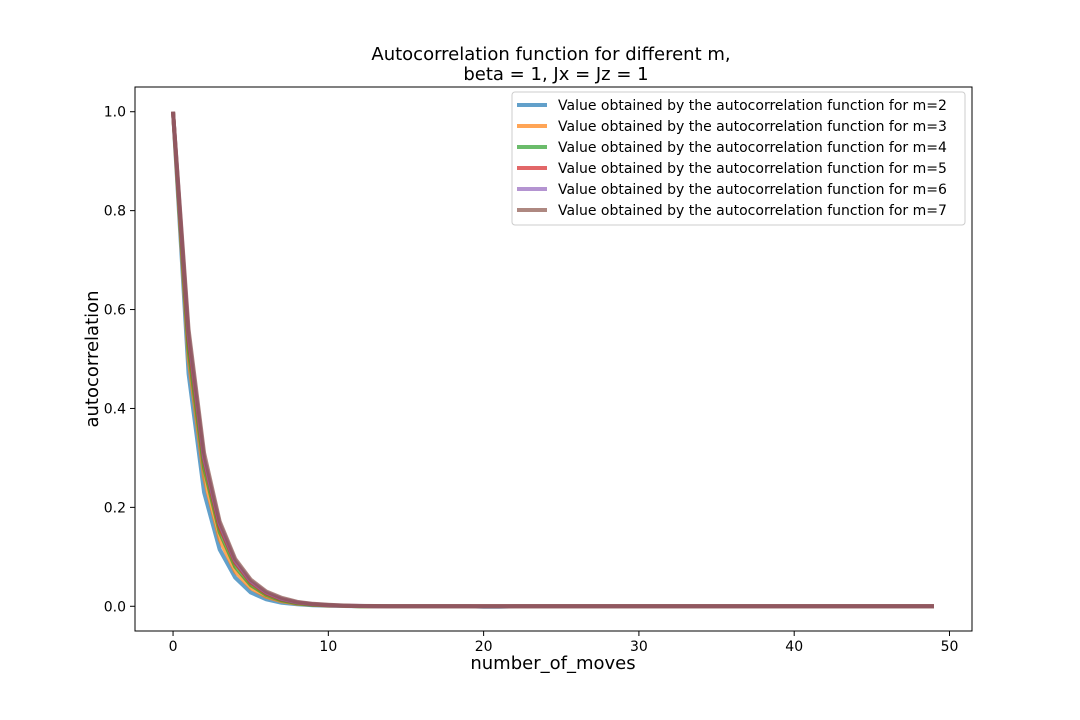  What do you see at coordinates (484, 647) in the screenshot?
I see `x-tick-label: 20` at bounding box center [484, 647].